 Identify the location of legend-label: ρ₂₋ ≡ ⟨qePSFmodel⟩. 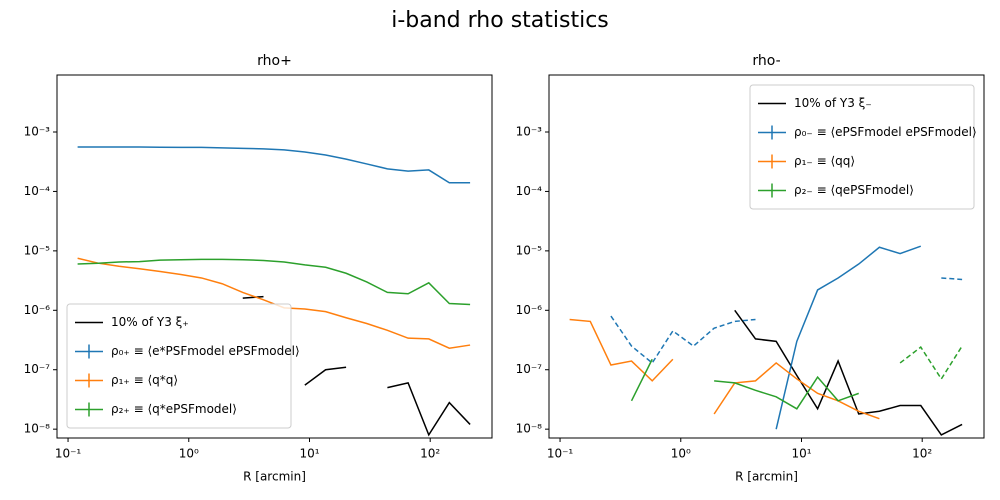
(854, 190).